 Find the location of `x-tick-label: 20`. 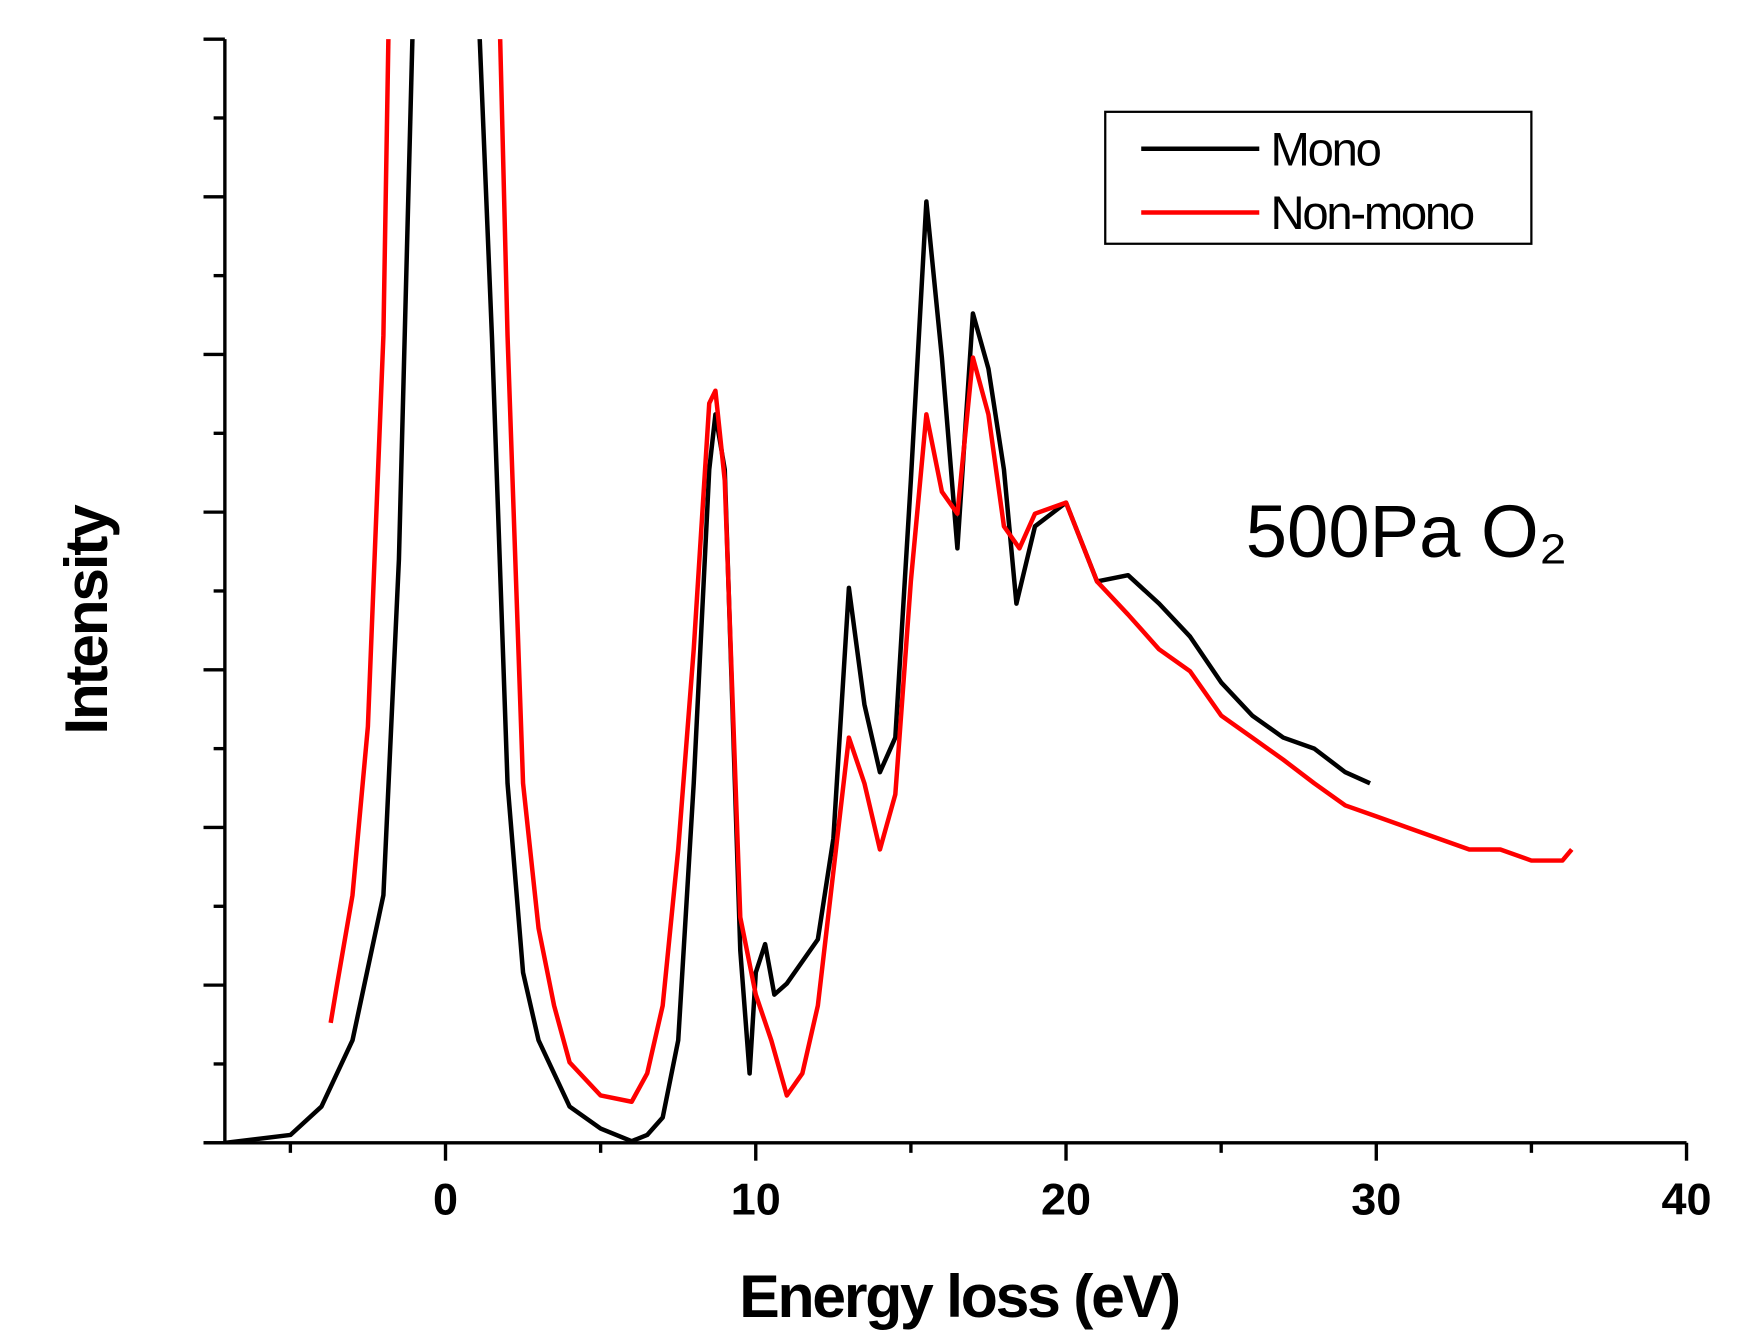

x-tick-label: 20 is located at coordinates (1066, 1198).